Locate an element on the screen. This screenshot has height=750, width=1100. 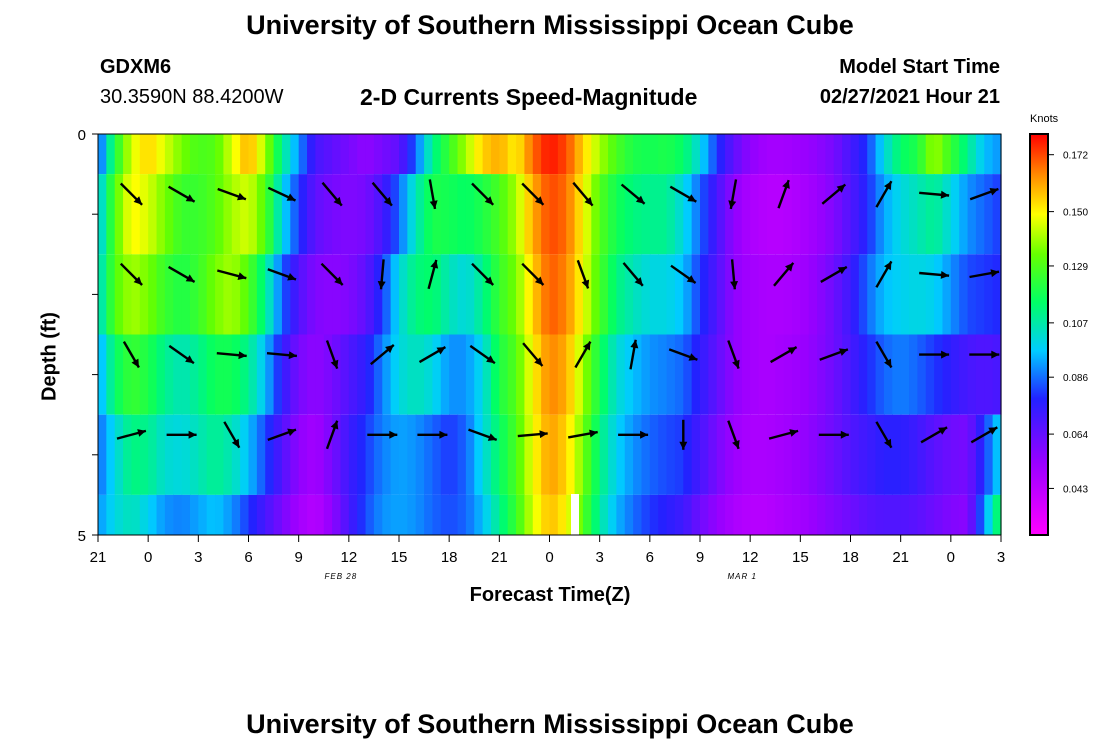
x-tick-label: 9 is located at coordinates (298, 557).